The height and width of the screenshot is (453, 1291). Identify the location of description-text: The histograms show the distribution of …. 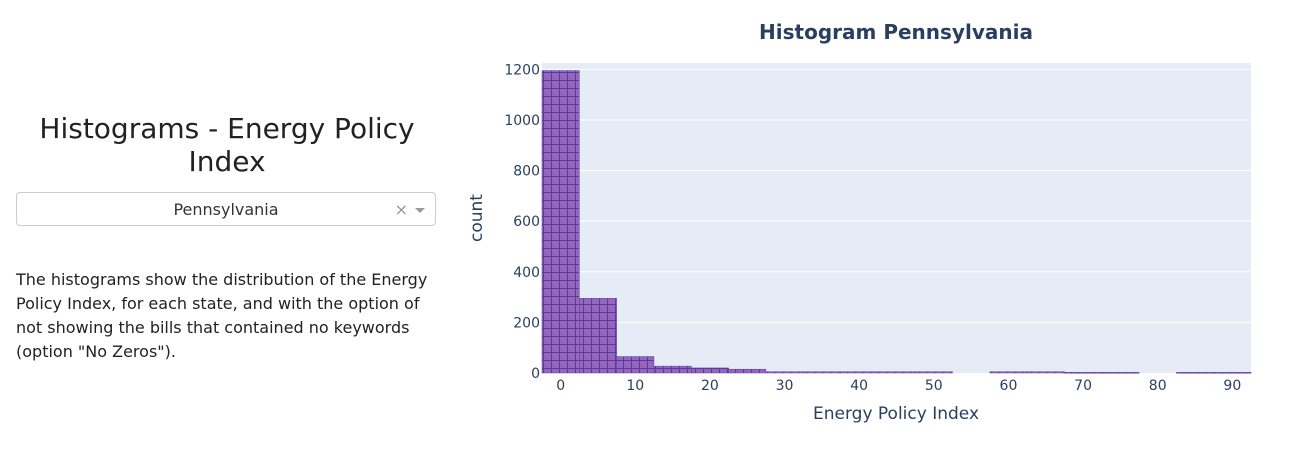
(222, 315).